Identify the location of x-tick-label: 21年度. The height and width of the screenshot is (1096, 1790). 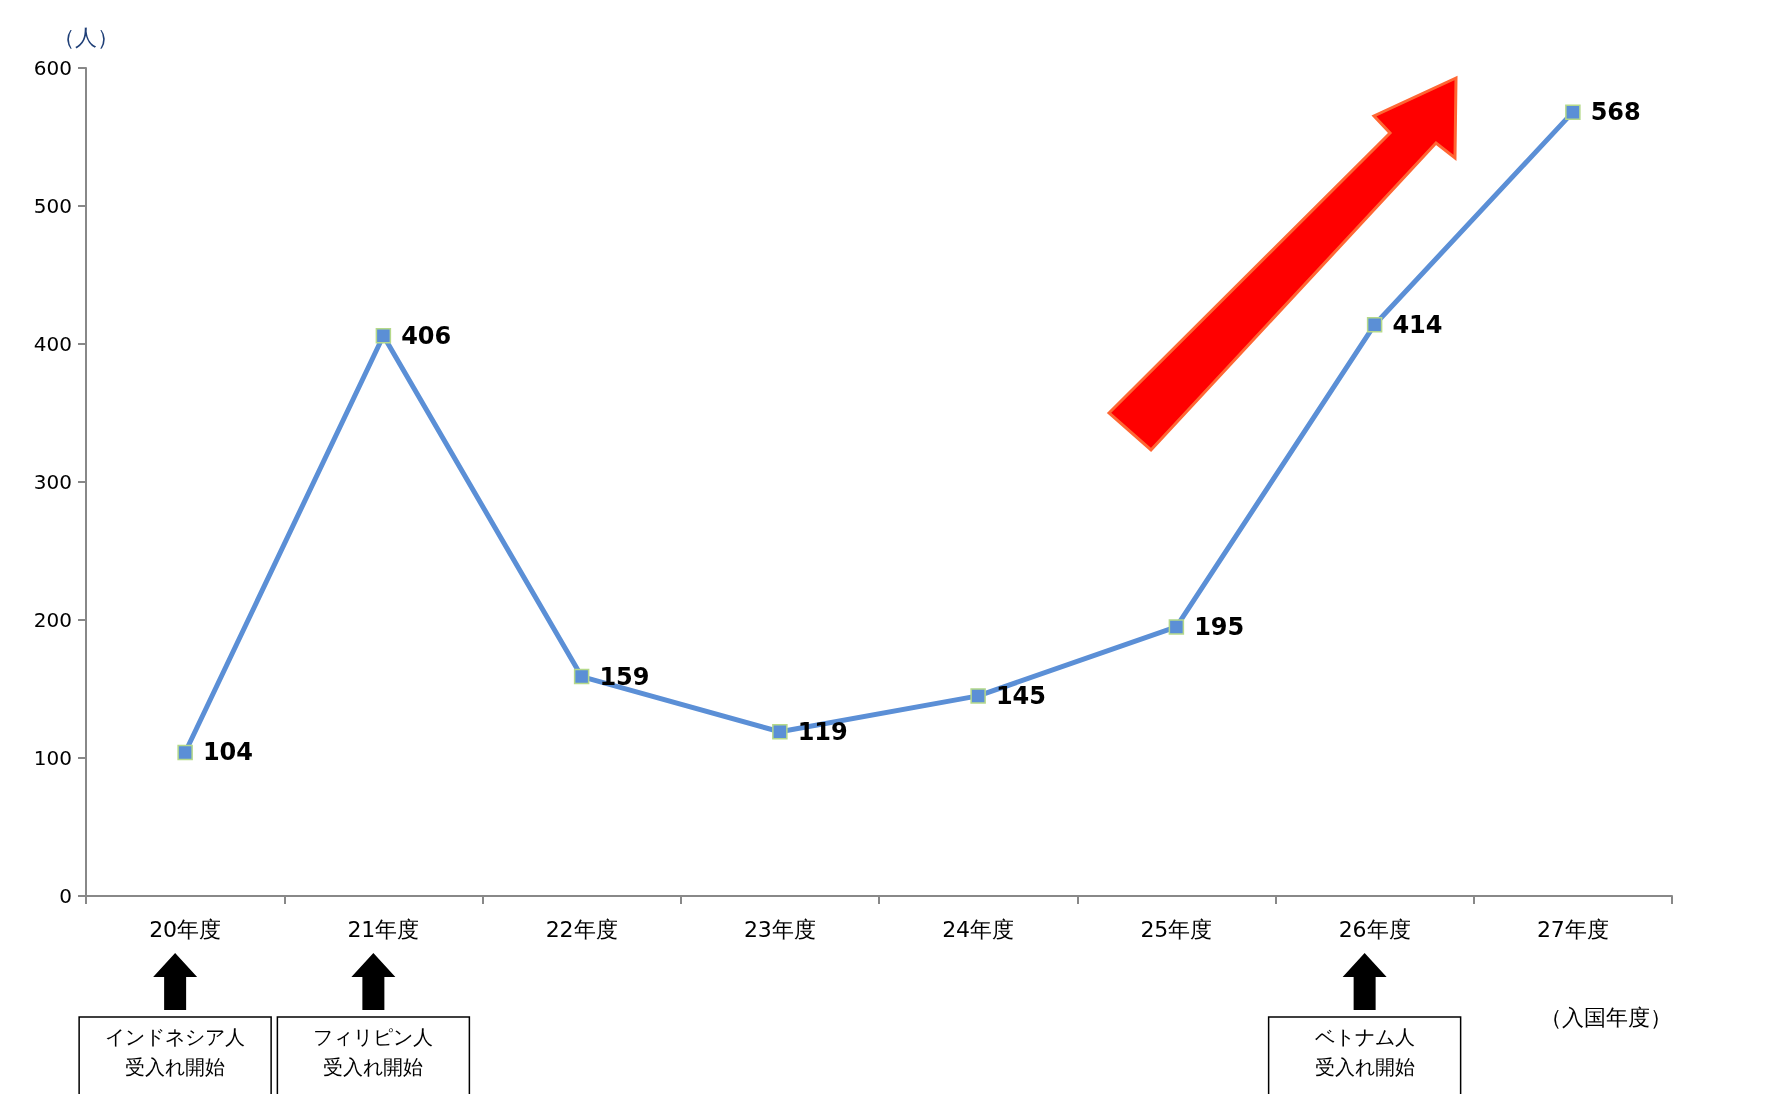
(383, 929).